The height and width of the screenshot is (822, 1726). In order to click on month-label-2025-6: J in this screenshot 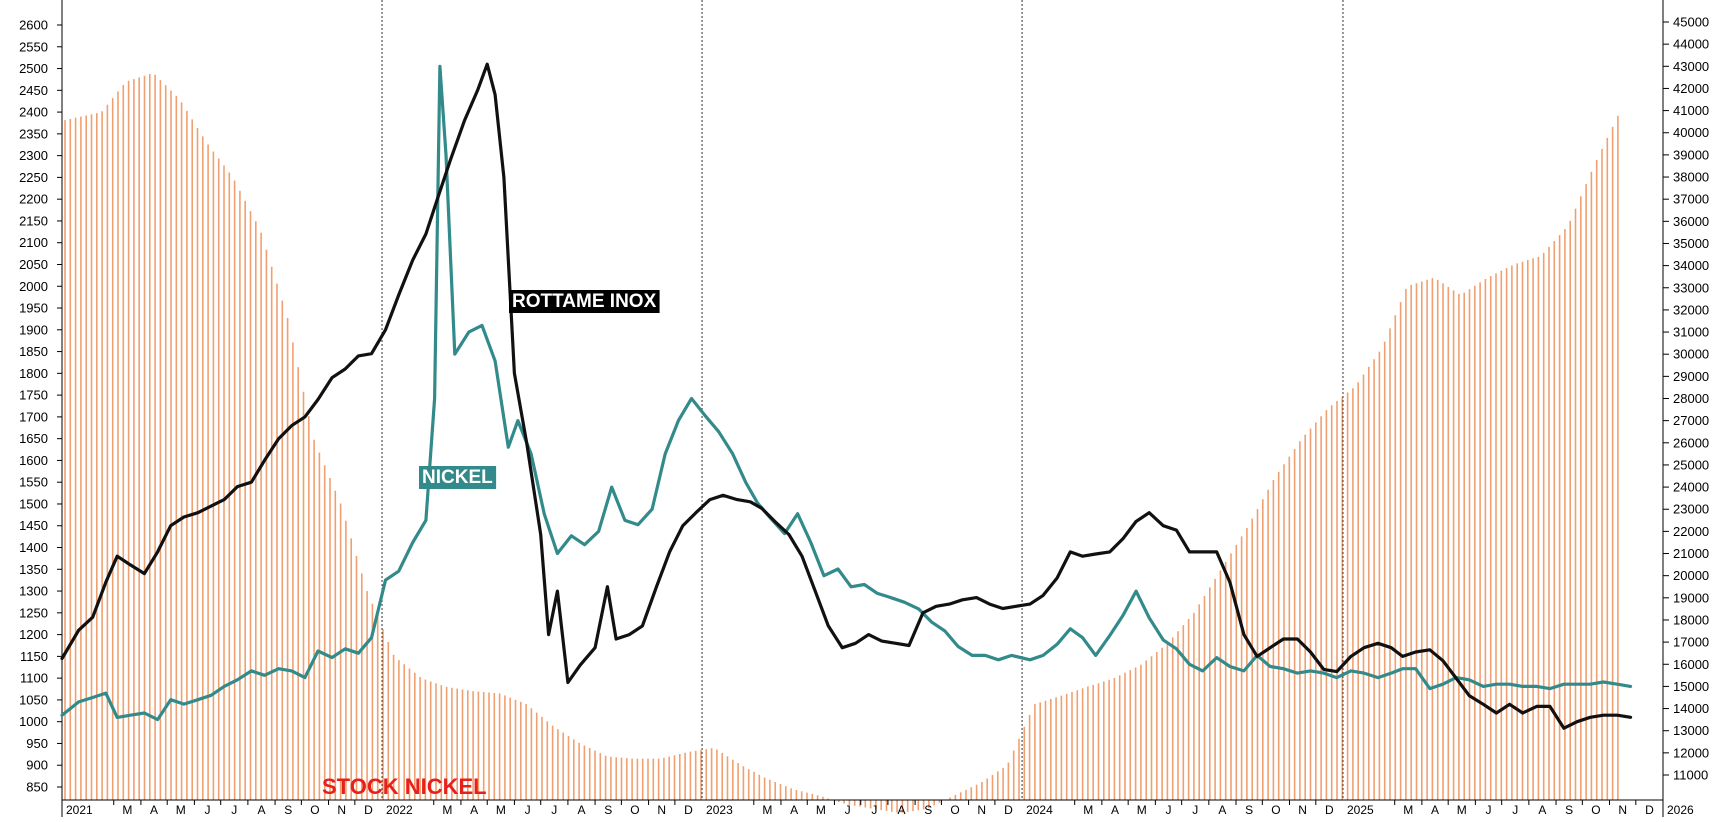, I will do `click(1489, 810)`.